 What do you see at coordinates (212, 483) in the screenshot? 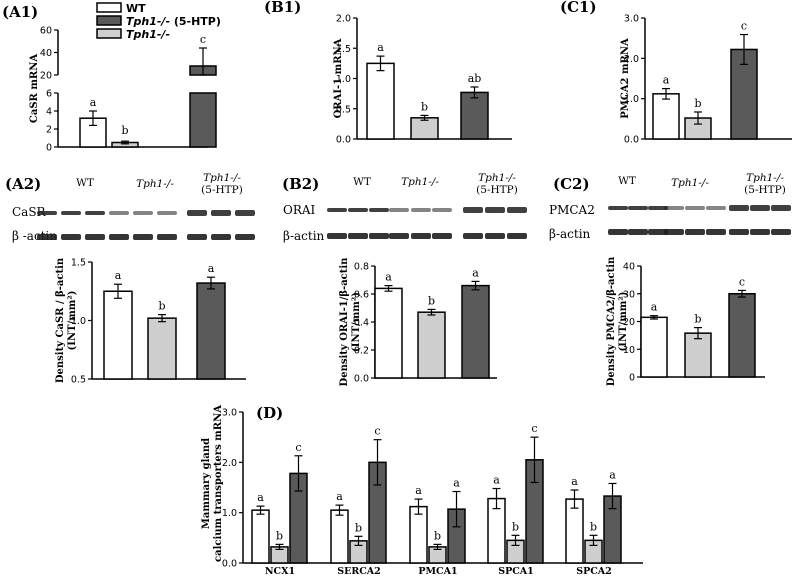
I see `D-ylabel: Mammary gland calcium transporters mRNA` at bounding box center [212, 483].